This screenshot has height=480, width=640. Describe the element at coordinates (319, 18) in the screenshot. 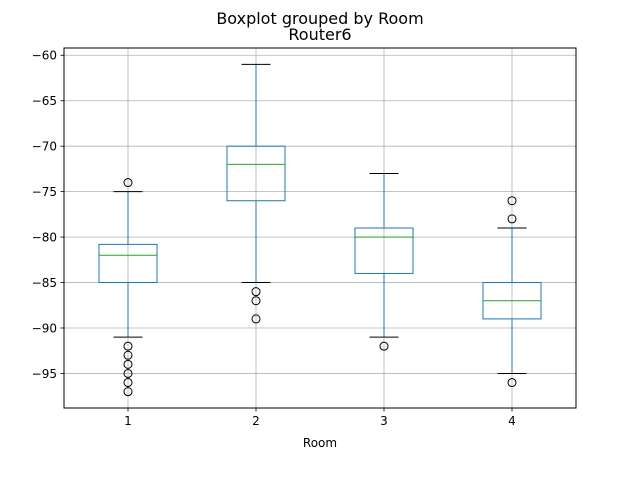

I see `chart-suptitle: Boxplot grouped by Room` at that location.